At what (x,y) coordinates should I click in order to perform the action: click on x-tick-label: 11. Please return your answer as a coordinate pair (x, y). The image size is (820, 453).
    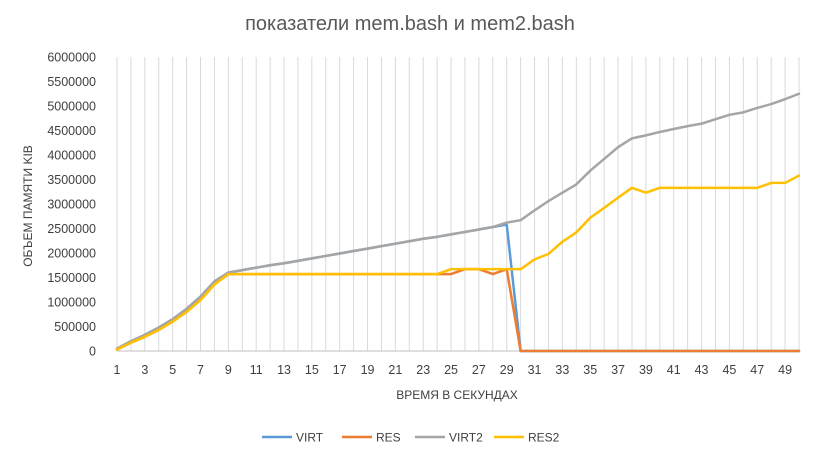
    Looking at the image, I should click on (256, 370).